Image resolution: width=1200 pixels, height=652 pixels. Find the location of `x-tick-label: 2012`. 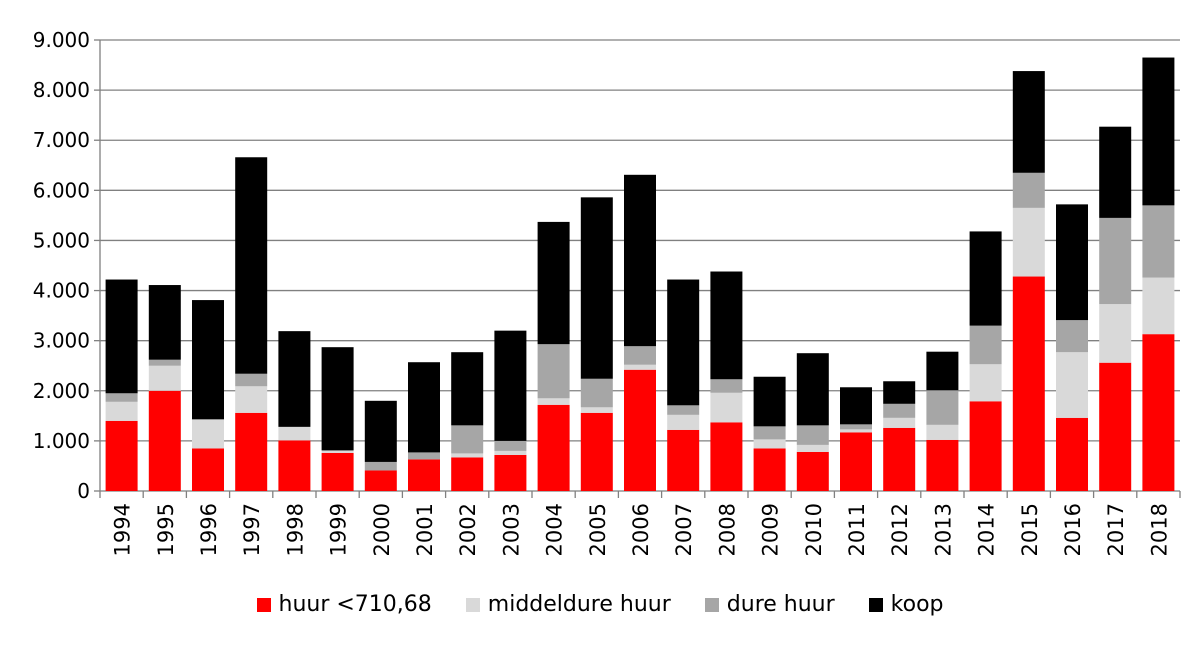

x-tick-label: 2012 is located at coordinates (900, 529).